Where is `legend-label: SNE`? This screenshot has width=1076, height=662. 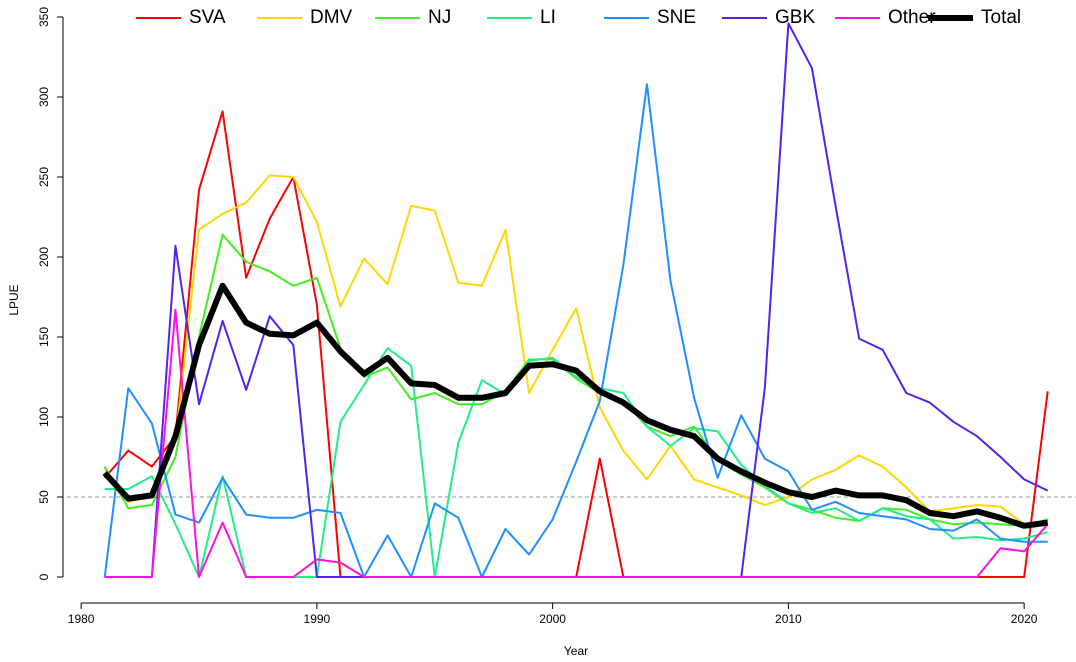
legend-label: SNE is located at coordinates (676, 17).